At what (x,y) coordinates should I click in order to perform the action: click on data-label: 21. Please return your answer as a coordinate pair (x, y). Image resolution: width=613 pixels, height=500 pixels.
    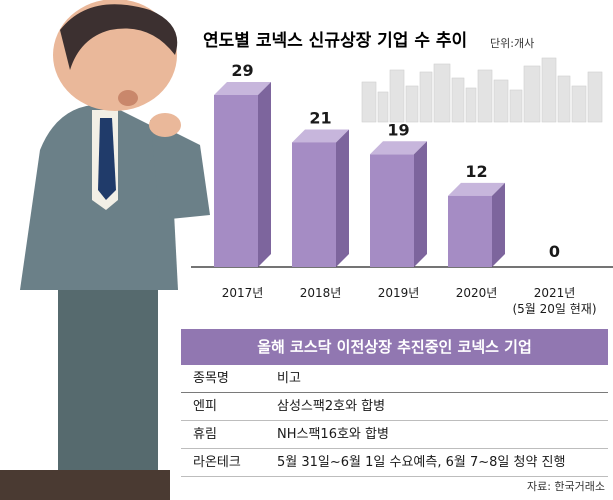
    Looking at the image, I should click on (320, 117).